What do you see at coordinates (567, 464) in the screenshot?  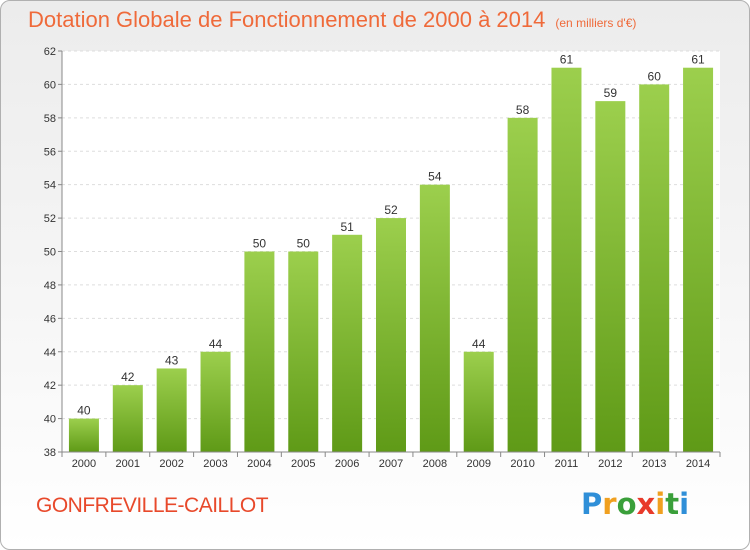 I see `x-tick-label: 2011` at bounding box center [567, 464].